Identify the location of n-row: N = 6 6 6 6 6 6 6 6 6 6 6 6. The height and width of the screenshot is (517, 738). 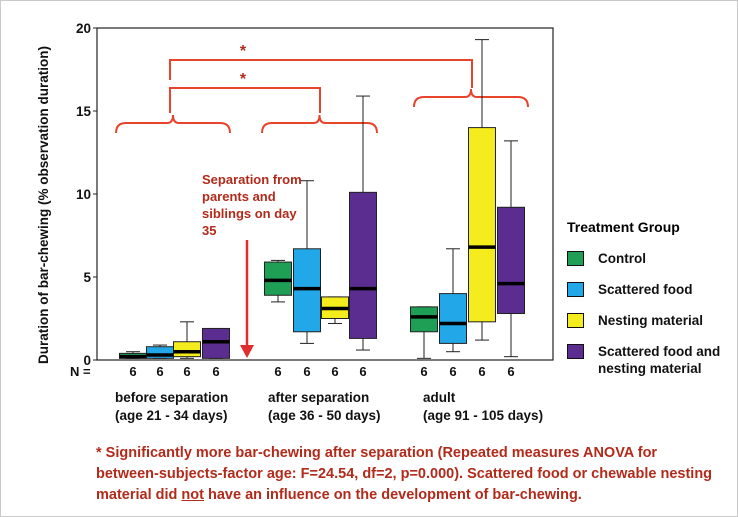
(292, 371).